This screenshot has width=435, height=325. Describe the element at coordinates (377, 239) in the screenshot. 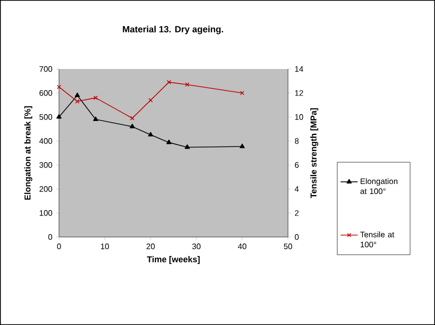

I see `legend-label: Tensile at 100°` at that location.